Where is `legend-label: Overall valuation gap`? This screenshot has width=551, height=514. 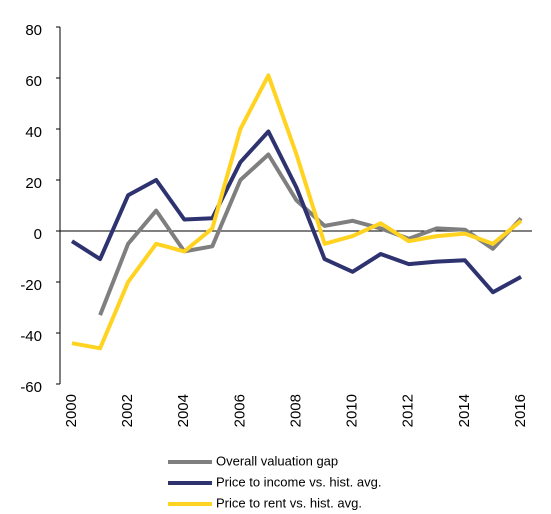
legend-label: Overall valuation gap is located at coordinates (277, 460).